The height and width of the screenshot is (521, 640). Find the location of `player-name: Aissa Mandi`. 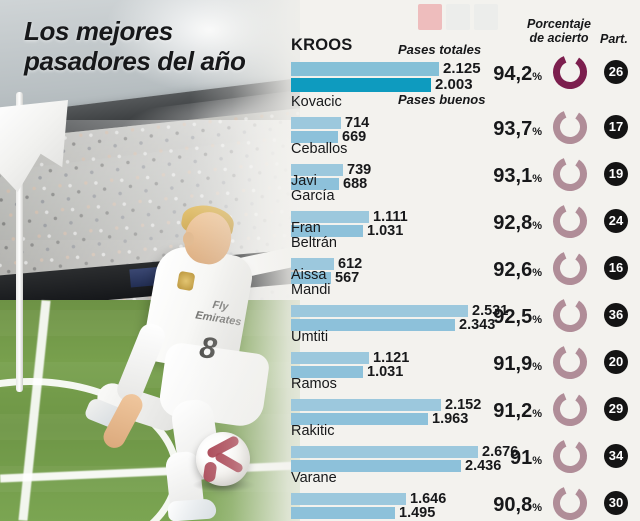

player-name: Aissa Mandi is located at coordinates (311, 282).